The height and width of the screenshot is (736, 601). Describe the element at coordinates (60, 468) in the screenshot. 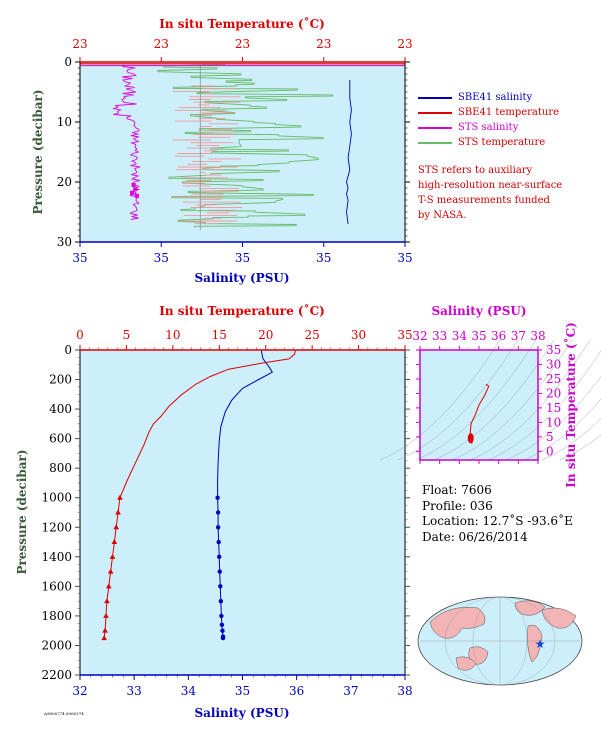

I see `bottom-p-tick-label: 800` at that location.